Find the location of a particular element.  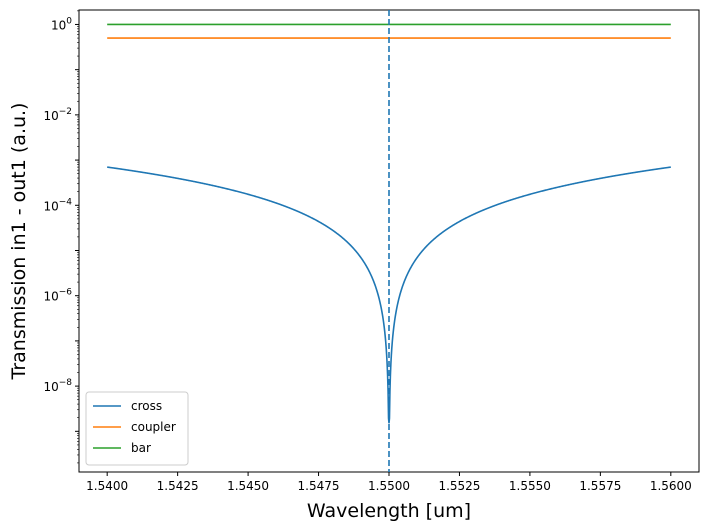

x-tick-label: 1.5550 is located at coordinates (530, 486).